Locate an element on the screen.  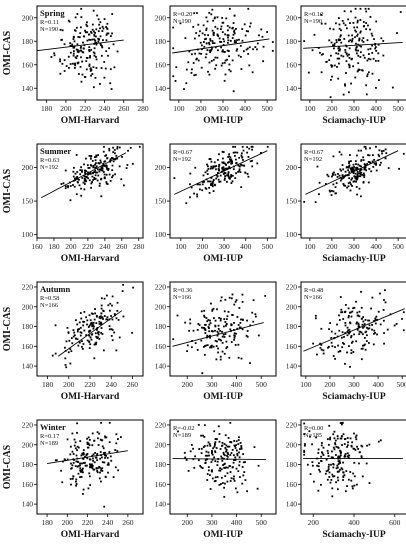
y-tick-label: 200 is located at coordinates (161, 306).